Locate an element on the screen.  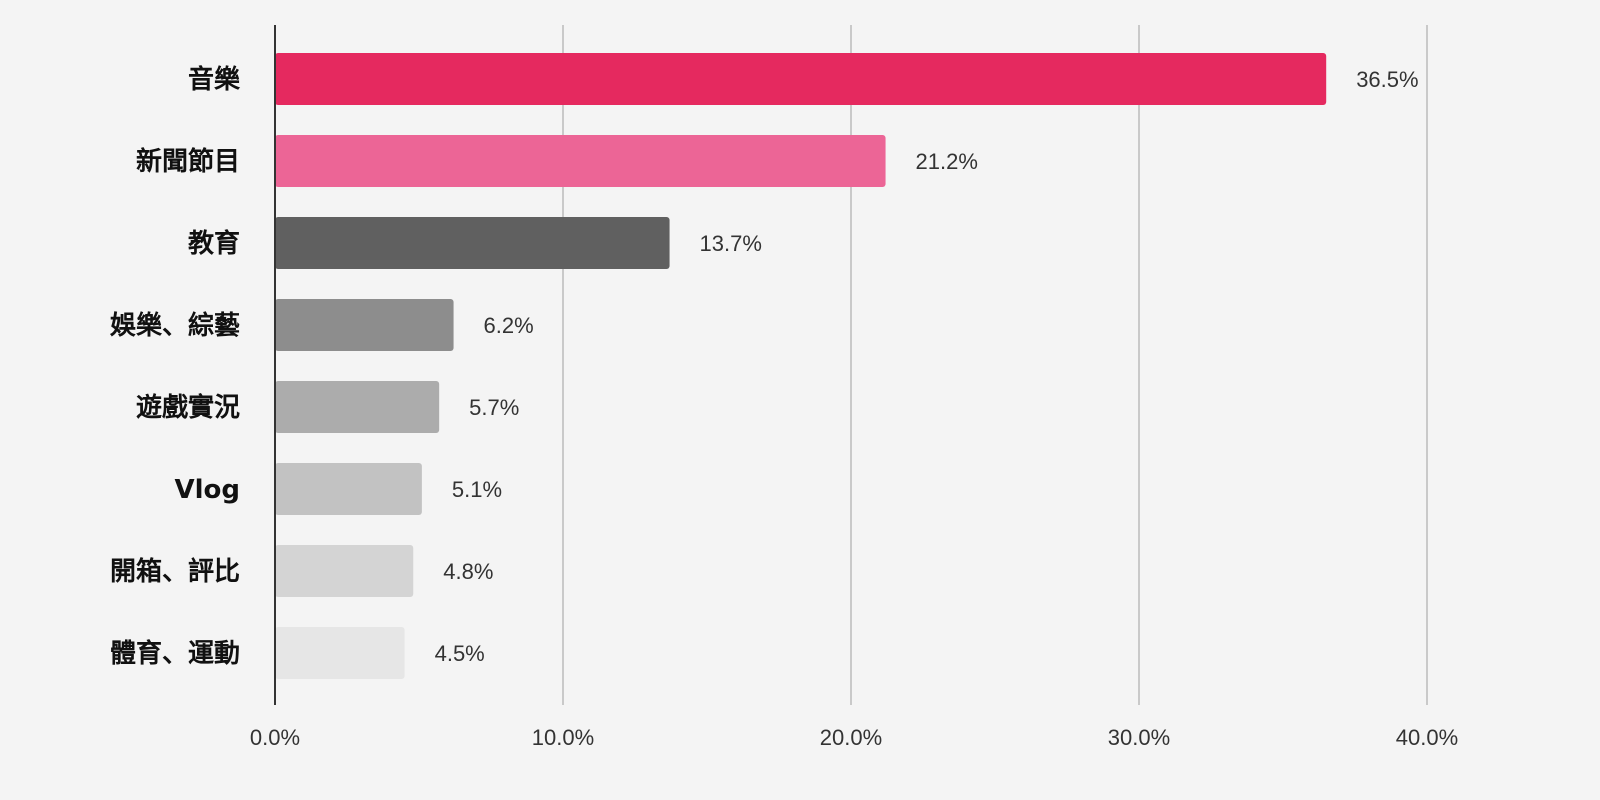
x-tick-label: 0.0% is located at coordinates (275, 737).